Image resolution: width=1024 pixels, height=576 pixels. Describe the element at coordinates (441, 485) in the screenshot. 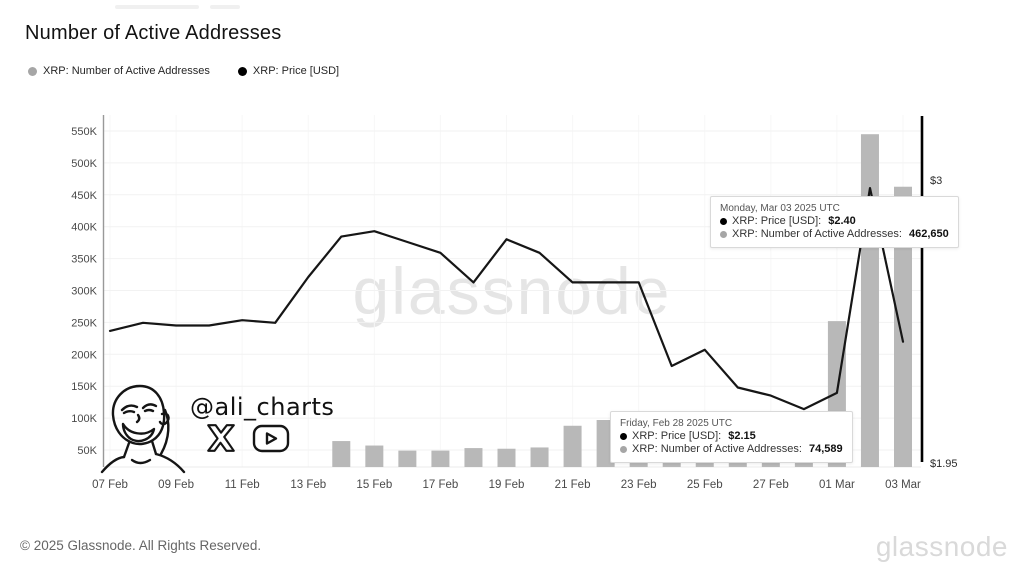

I see `x-axis-tick-label: 17 Feb` at that location.